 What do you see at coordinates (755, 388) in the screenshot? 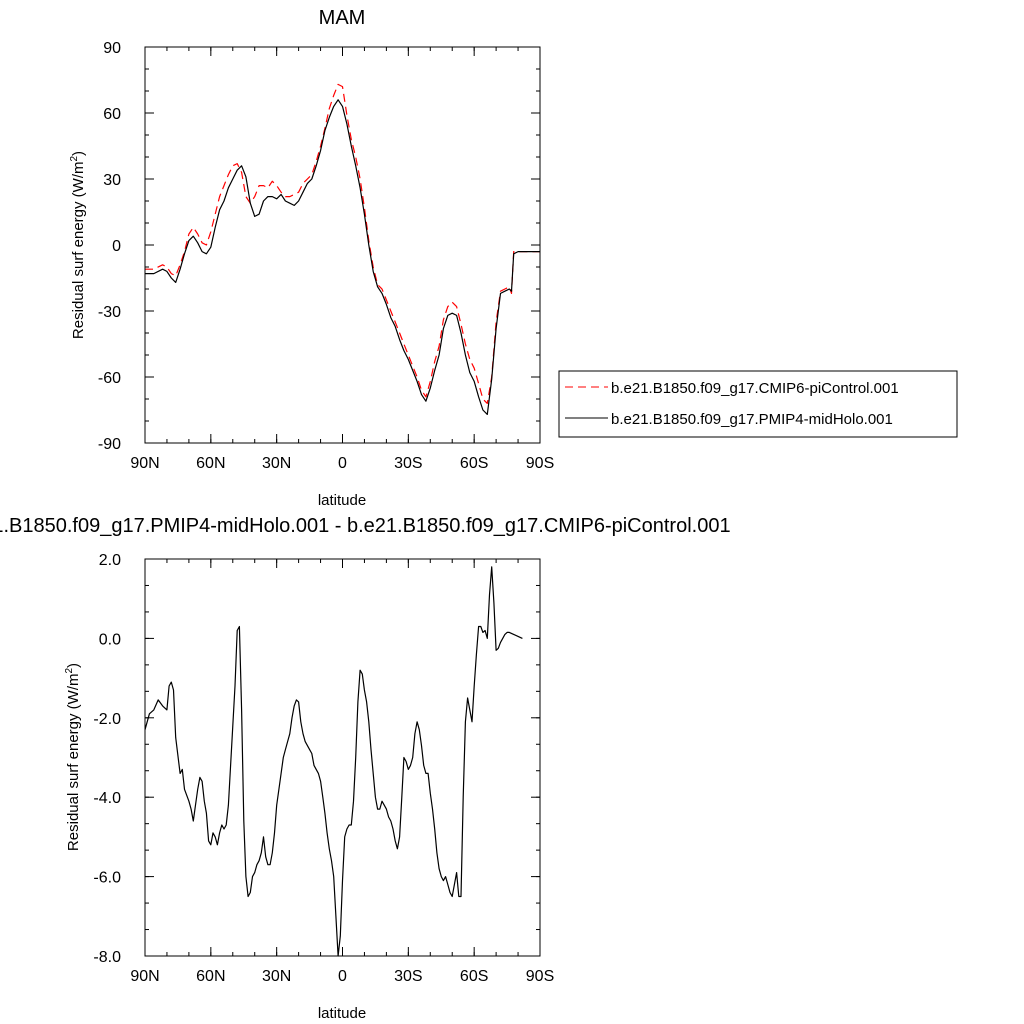
I see `legend-label-picontrol: b.e21.B1850.f09_g17.CMIP6-piControl.001` at bounding box center [755, 388].